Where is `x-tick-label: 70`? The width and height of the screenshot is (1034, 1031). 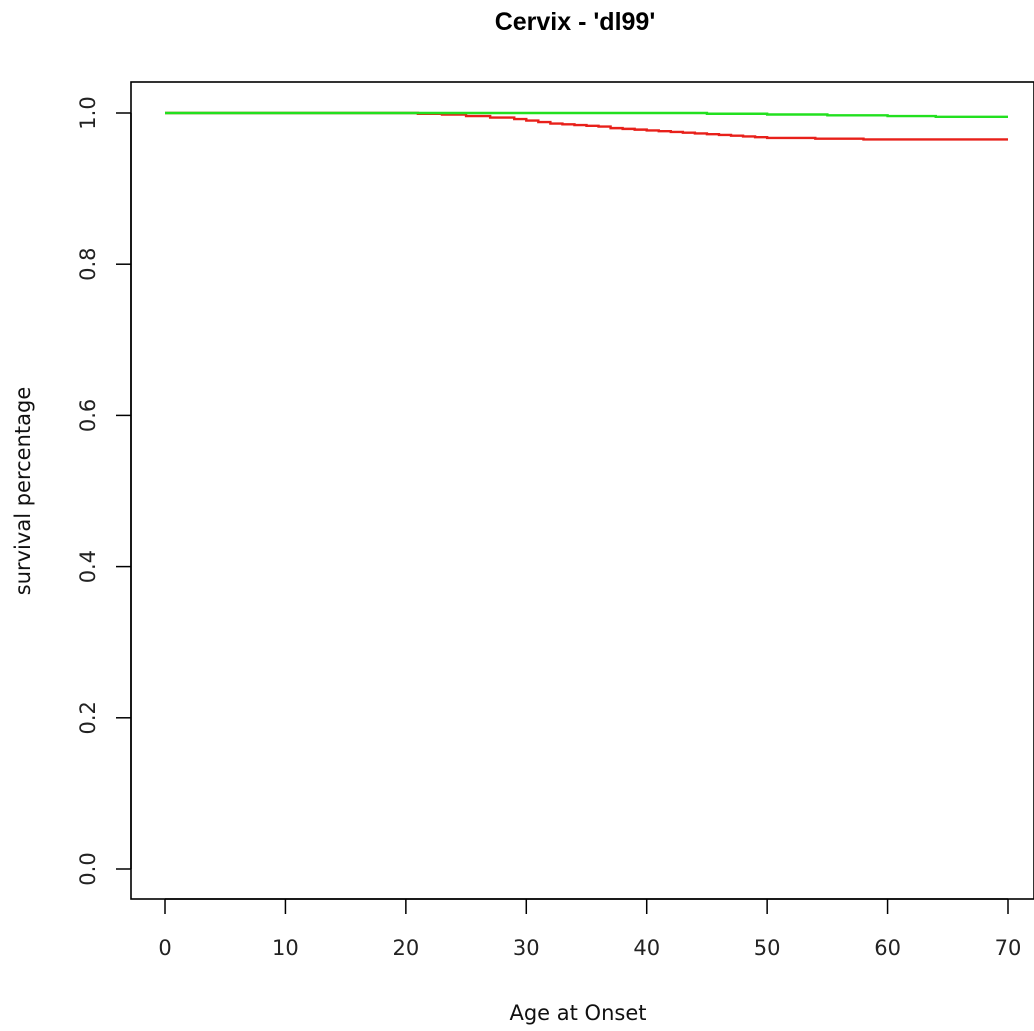 x-tick-label: 70 is located at coordinates (1008, 948).